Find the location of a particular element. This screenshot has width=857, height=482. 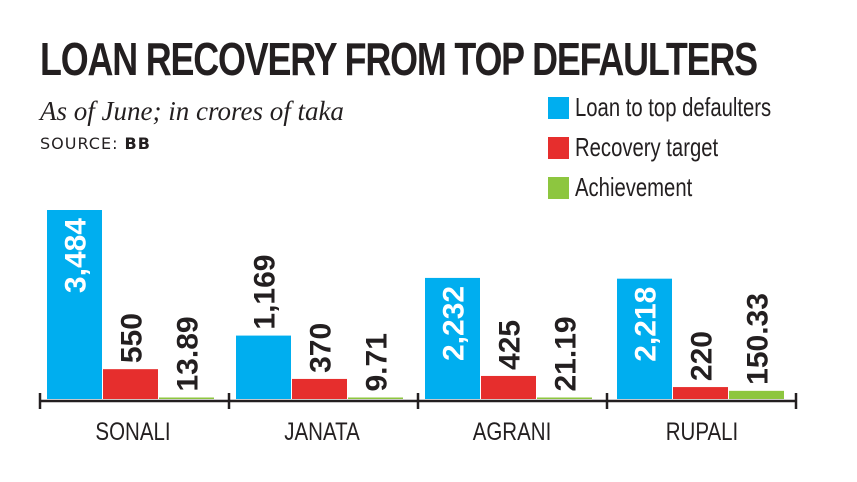

legend-swatch-achievement is located at coordinates (558, 188).